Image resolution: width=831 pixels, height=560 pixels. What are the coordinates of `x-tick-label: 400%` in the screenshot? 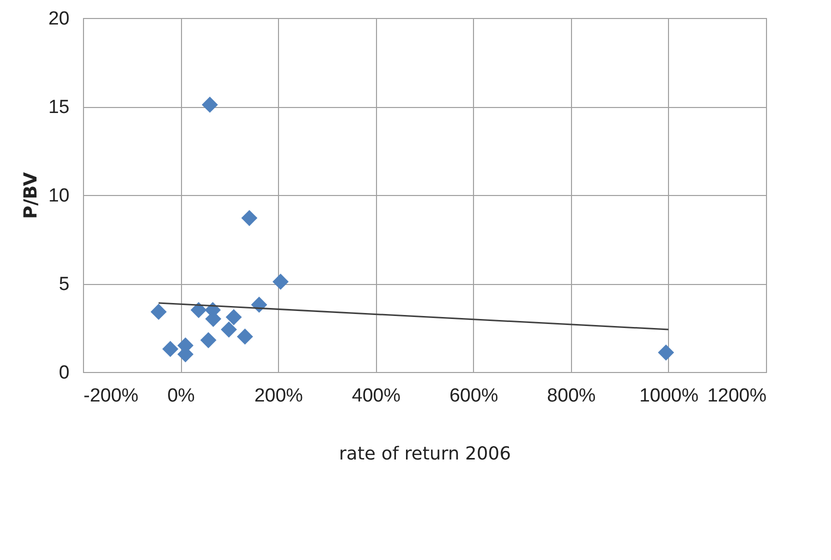 It's located at (376, 396).